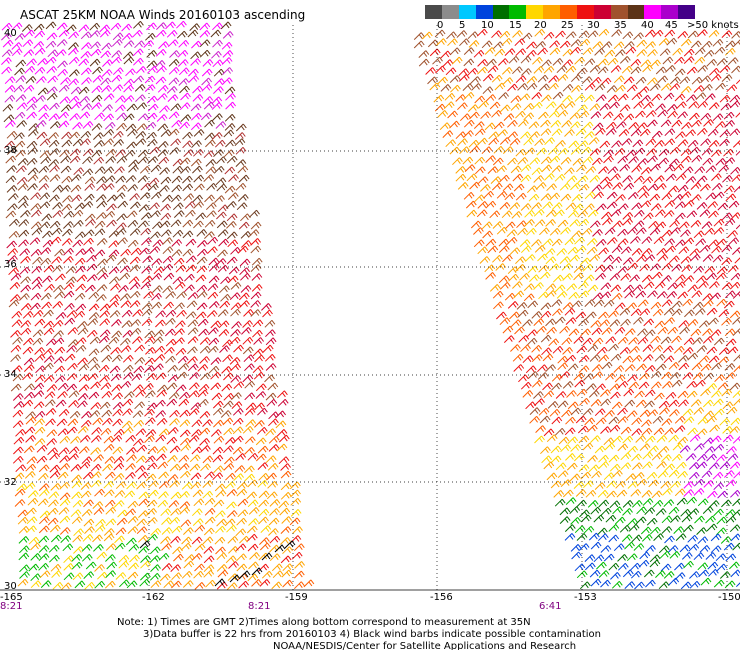 This screenshot has width=740, height=650. Describe the element at coordinates (10, 374) in the screenshot. I see `lat-label-34: 34` at that location.